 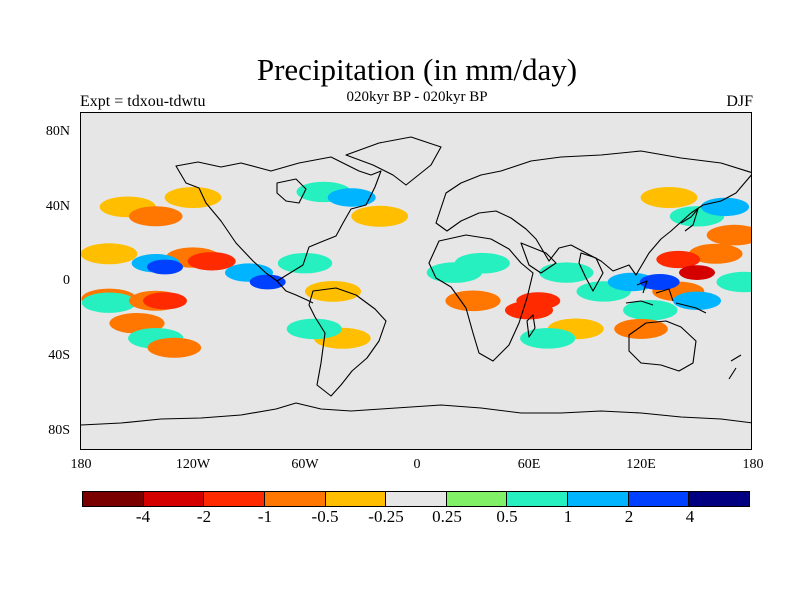 I want to click on coastline-indonesia, so click(x=666, y=297).